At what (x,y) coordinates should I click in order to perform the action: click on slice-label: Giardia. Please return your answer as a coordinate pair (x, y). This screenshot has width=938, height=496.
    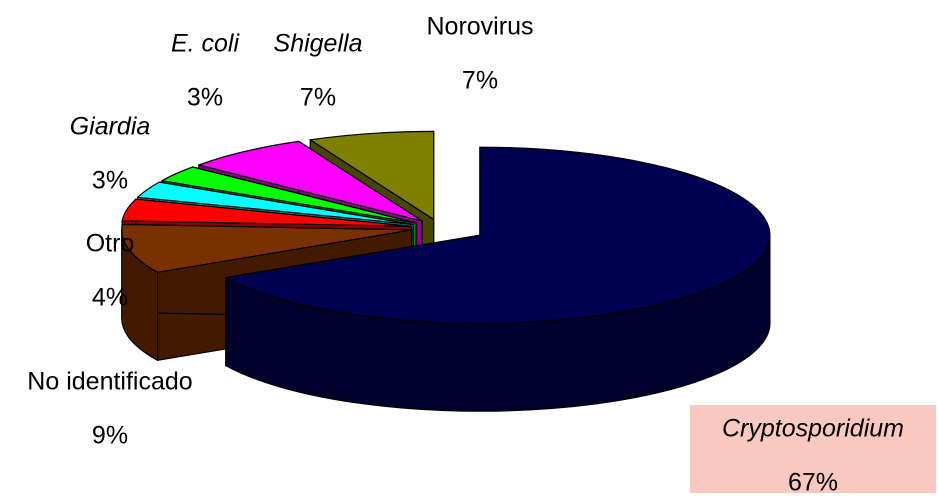
    Looking at the image, I should click on (110, 127).